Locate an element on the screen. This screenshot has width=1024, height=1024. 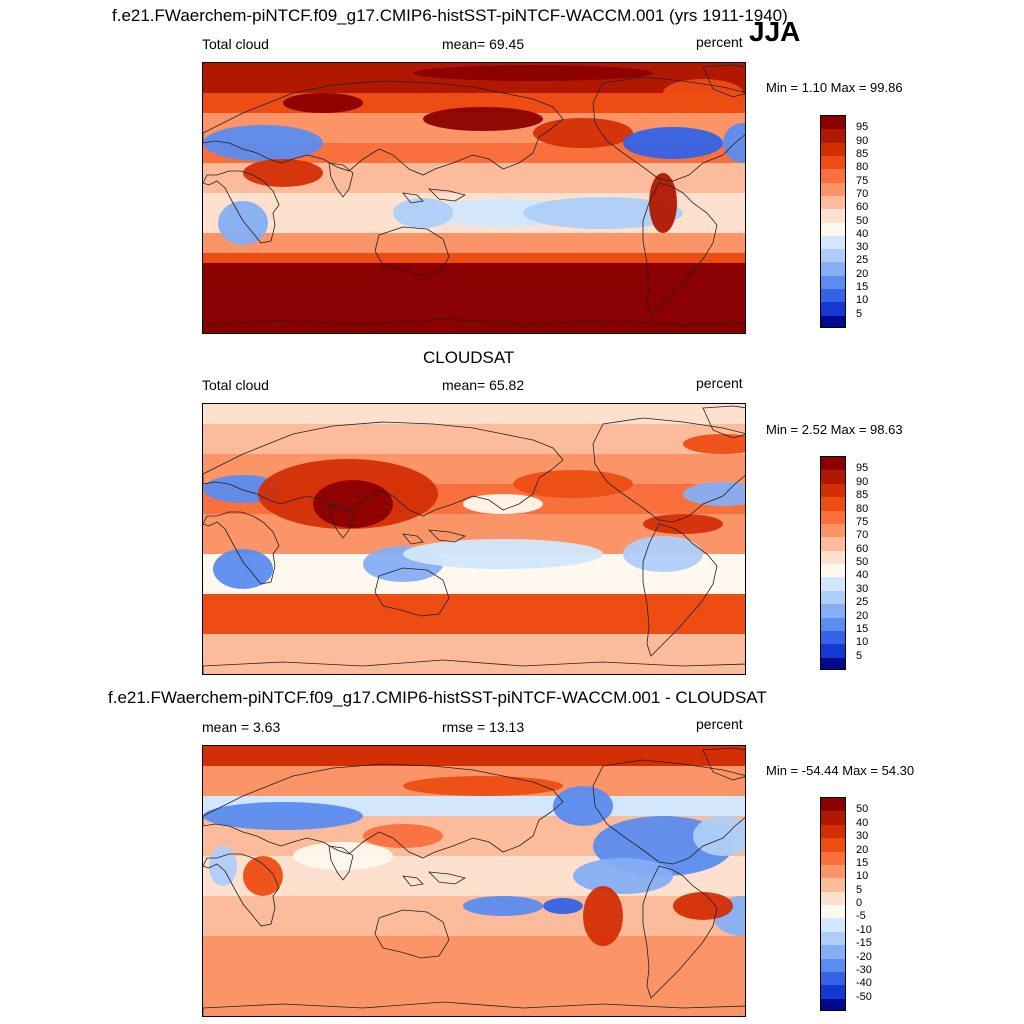
colorbar-tick-label: -5 is located at coordinates (861, 916).